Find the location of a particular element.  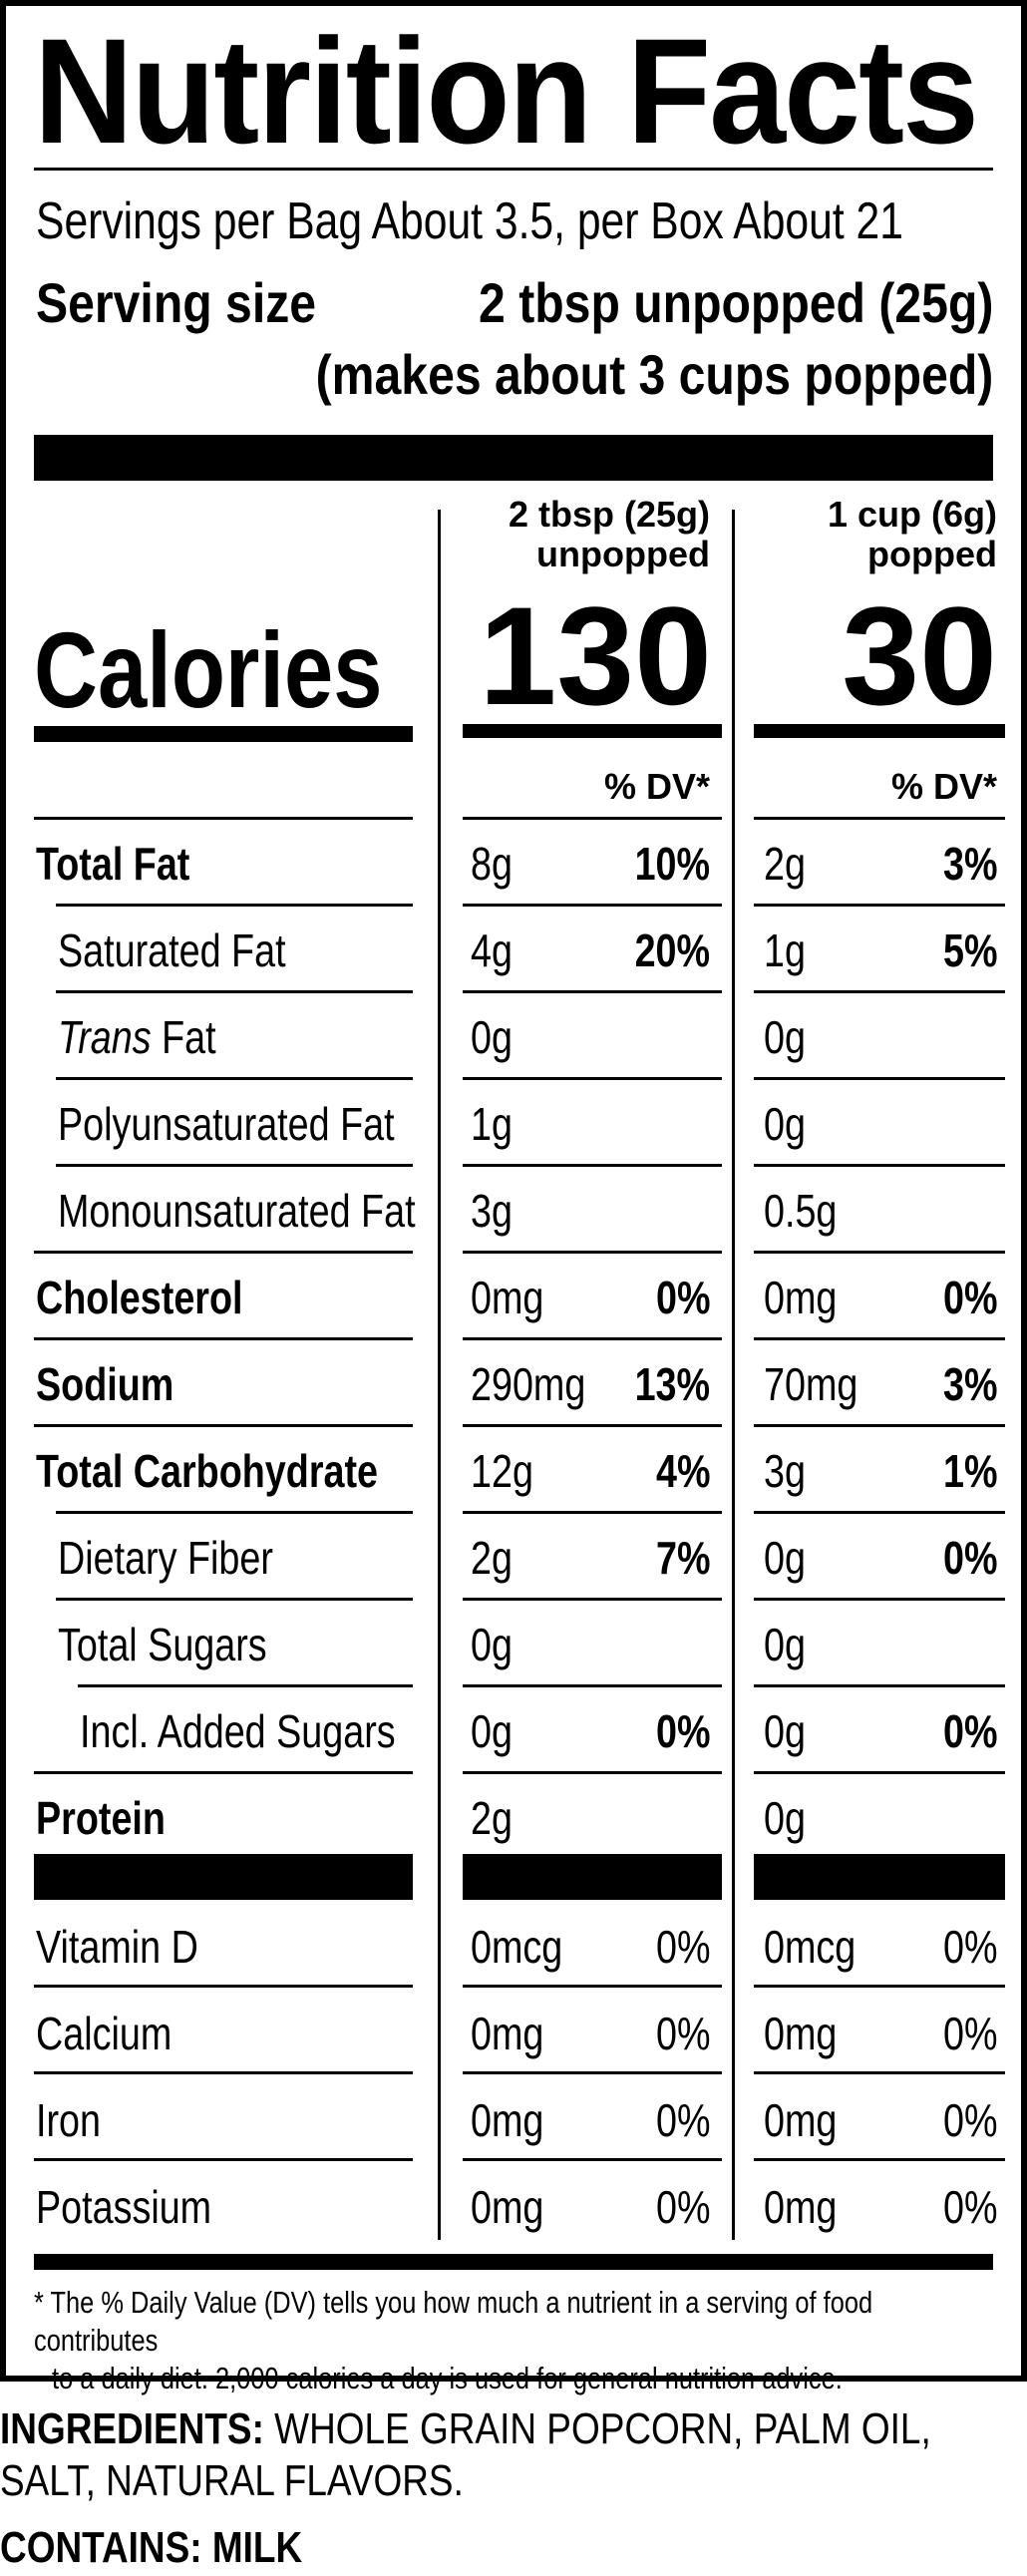

dv-popped: 3% is located at coordinates (969, 864).